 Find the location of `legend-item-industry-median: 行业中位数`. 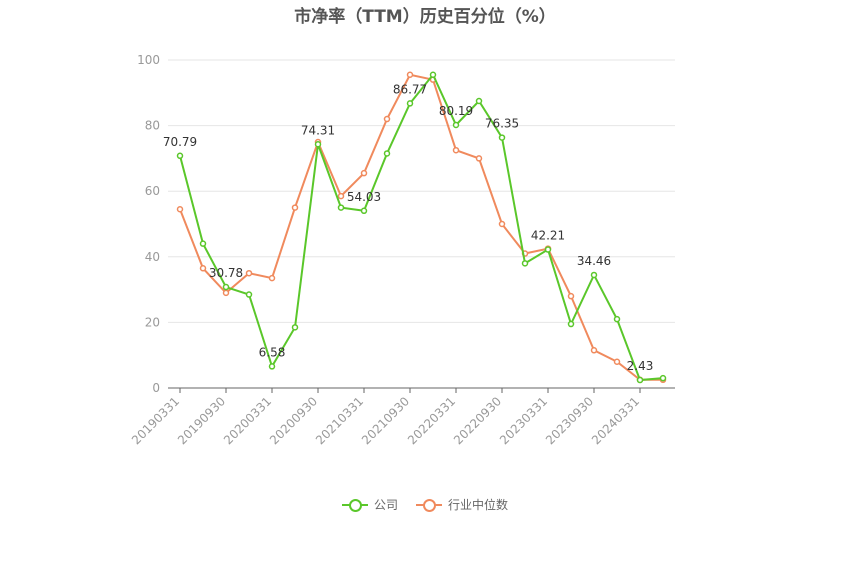

legend-item-industry-median: 行业中位数 is located at coordinates (462, 504).